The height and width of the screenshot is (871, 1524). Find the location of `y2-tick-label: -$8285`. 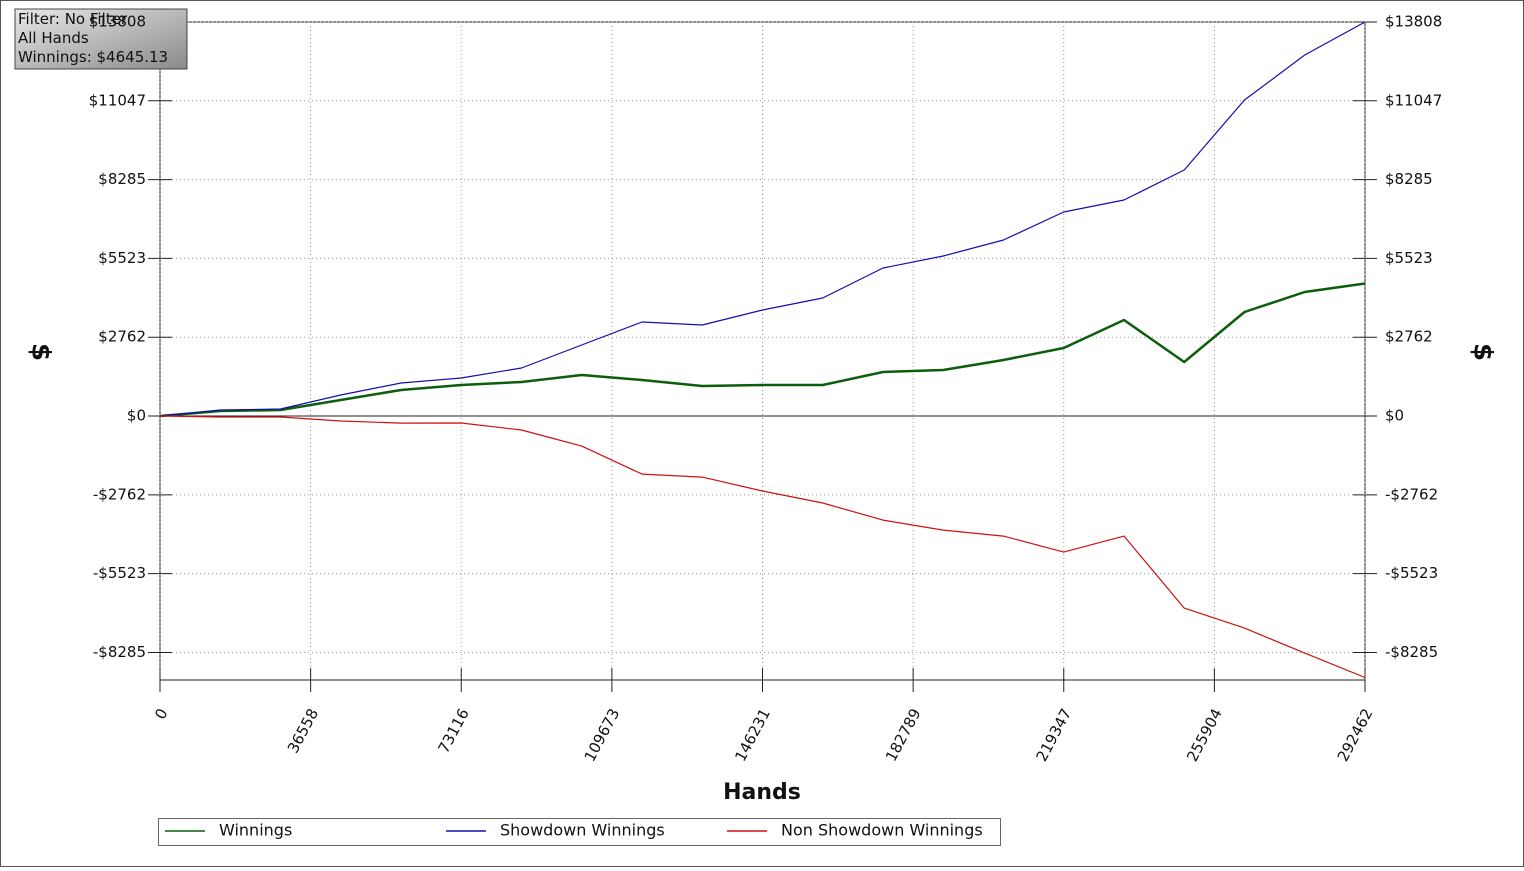

y2-tick-label: -$8285 is located at coordinates (1411, 652).